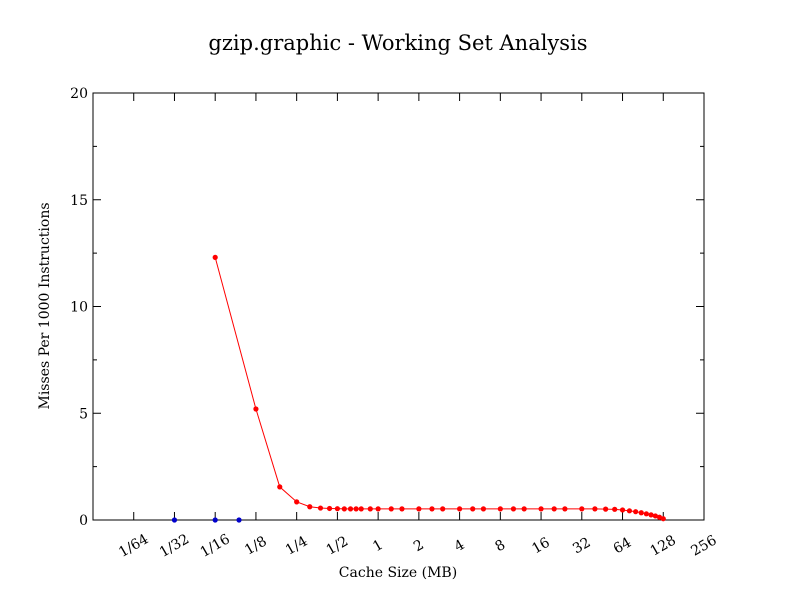 This screenshot has height=612, width=792. Describe the element at coordinates (581, 546) in the screenshot. I see `x-tick-label: 32` at that location.